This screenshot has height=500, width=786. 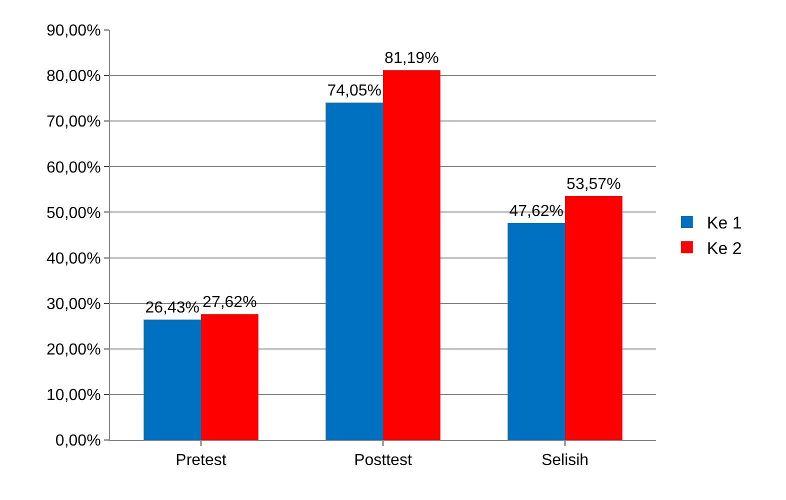 I want to click on data-label: 27,62%, so click(x=229, y=303).